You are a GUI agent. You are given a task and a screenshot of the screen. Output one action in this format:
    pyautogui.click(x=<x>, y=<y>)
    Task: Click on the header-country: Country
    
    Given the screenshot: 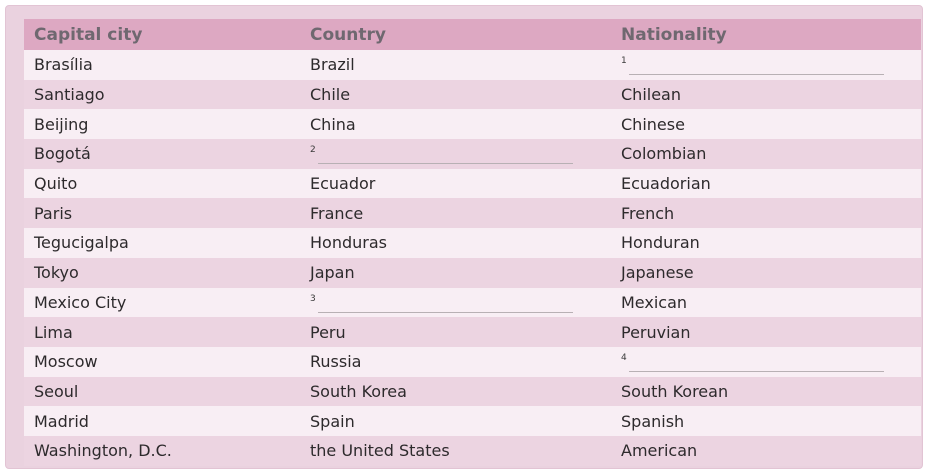 What is the action you would take?
    pyautogui.click(x=348, y=34)
    